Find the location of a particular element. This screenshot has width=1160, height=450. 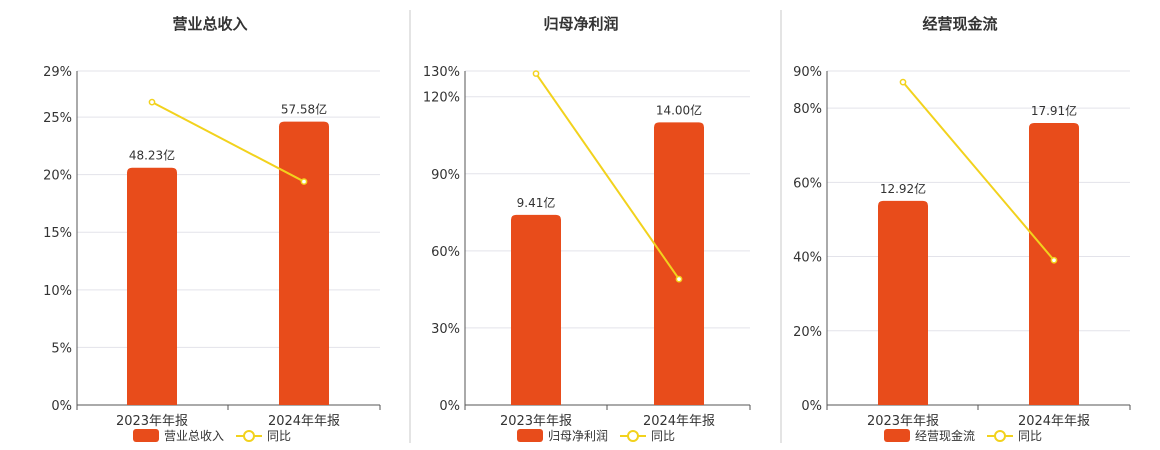

legend-label: 营业总收入 is located at coordinates (194, 436).